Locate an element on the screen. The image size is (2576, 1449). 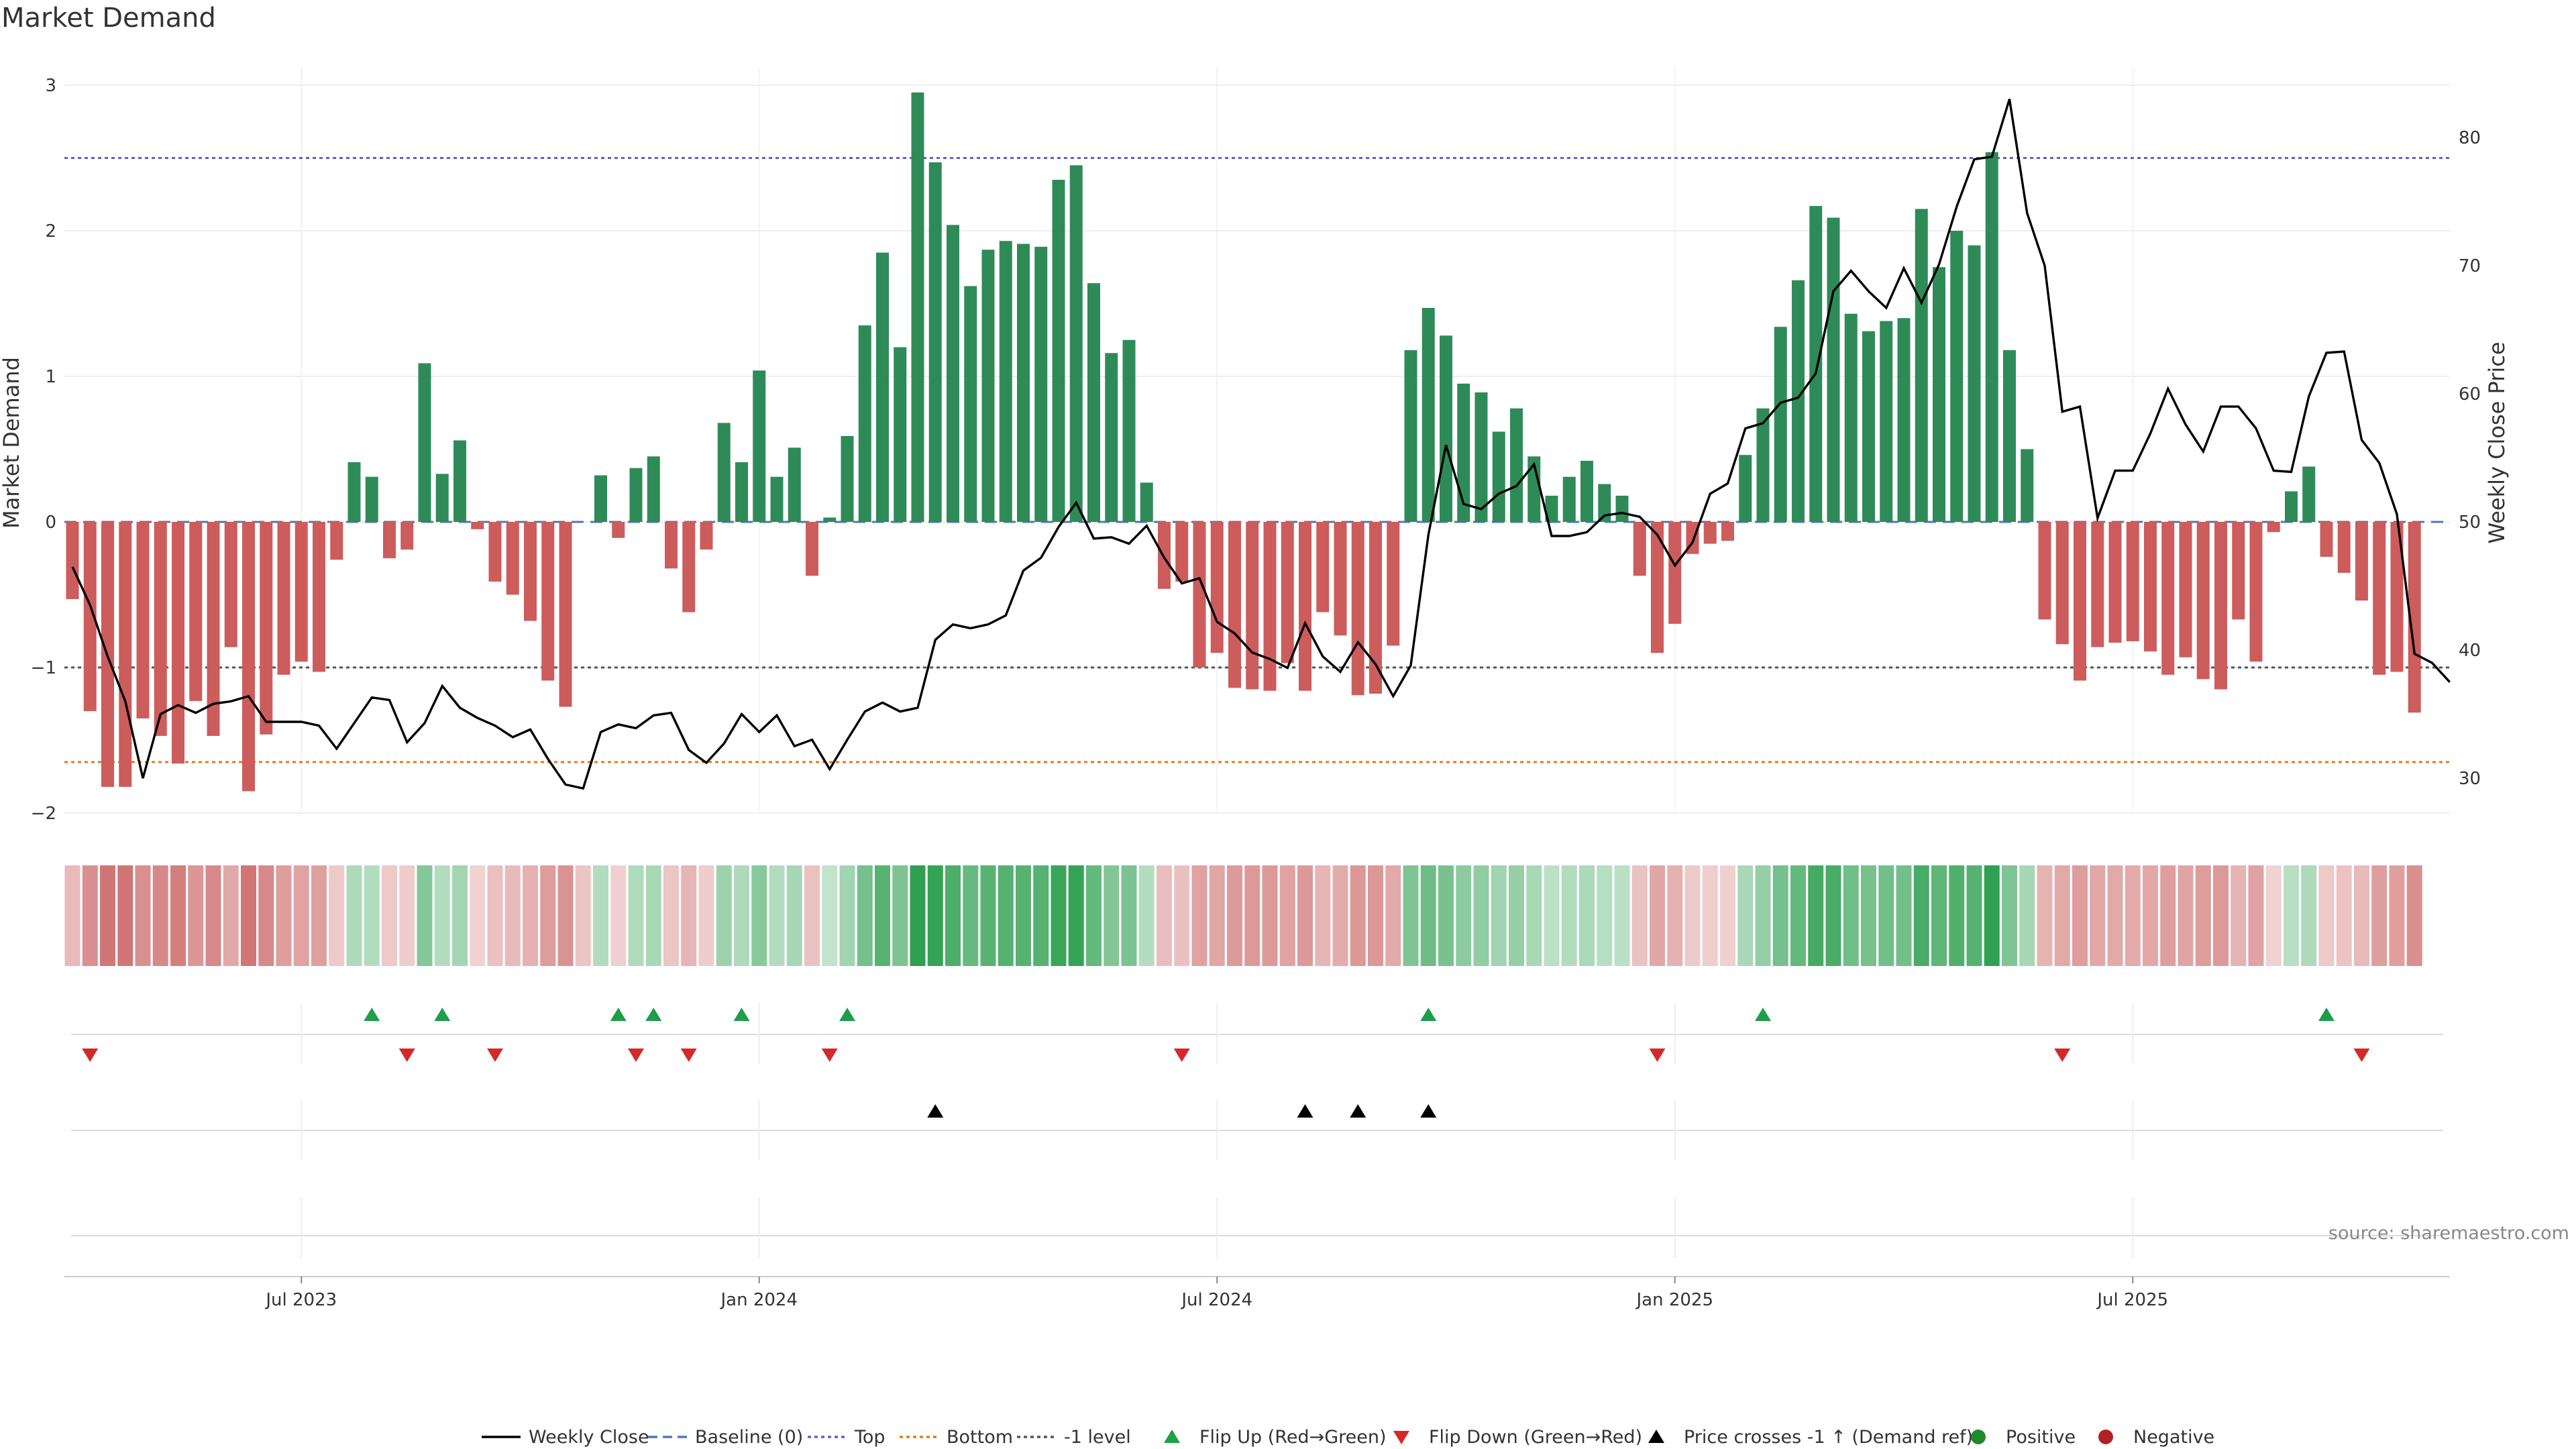
x-tick-label: Jul 2023 is located at coordinates (300, 1300).